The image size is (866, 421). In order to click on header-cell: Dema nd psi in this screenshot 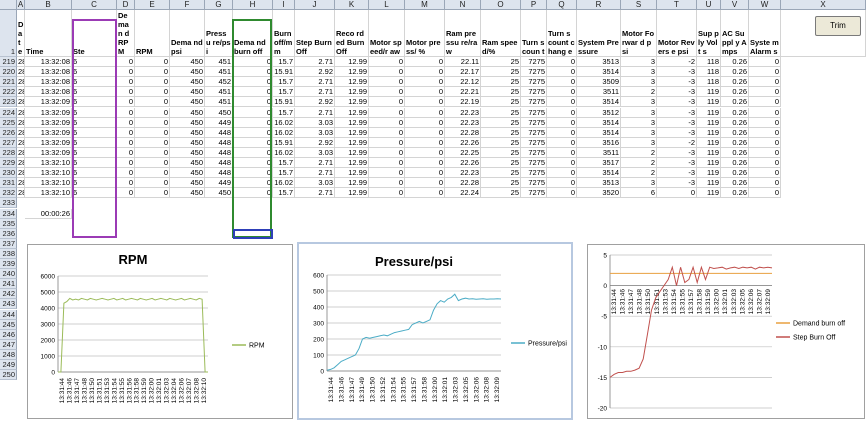, I will do `click(187, 33)`.